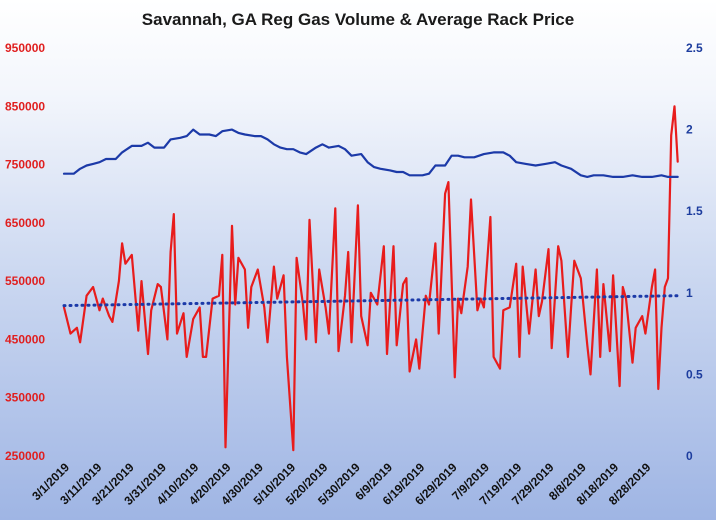 The image size is (716, 520). I want to click on y-left-tick-label: 350000, so click(25, 398).